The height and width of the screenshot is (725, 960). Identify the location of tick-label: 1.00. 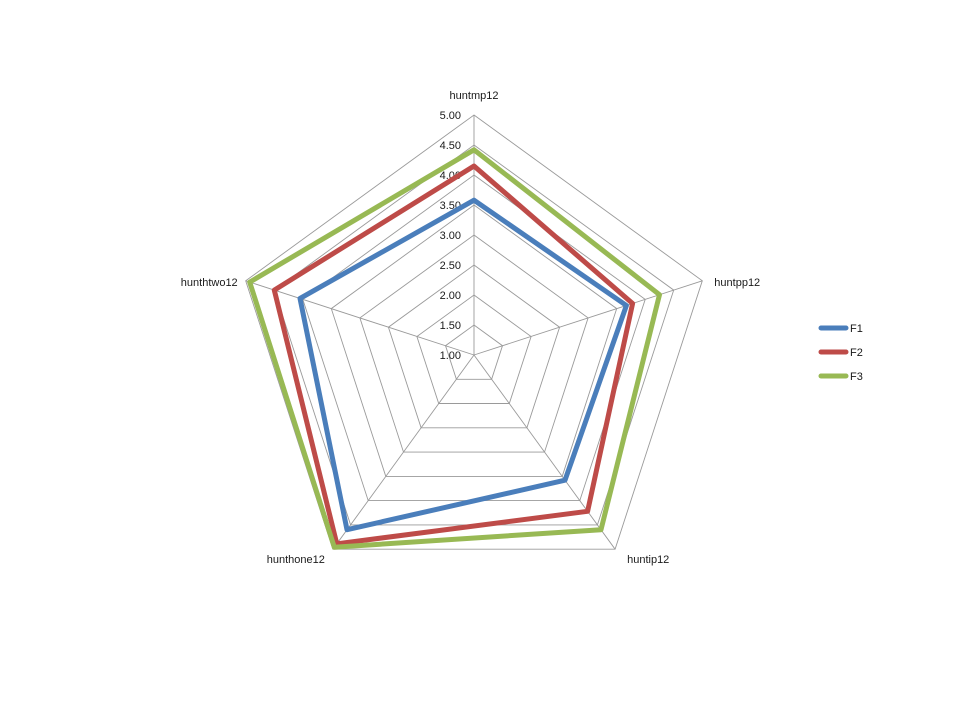
(450, 356).